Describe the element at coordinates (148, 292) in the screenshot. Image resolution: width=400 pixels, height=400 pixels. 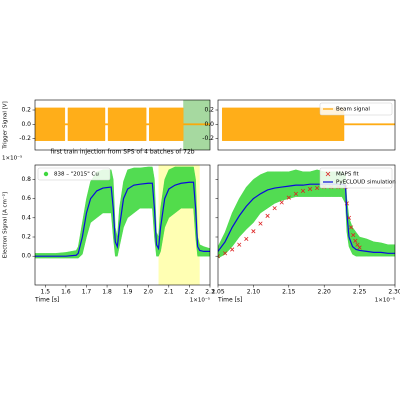
I see `x-tick-label: 2.0` at that location.